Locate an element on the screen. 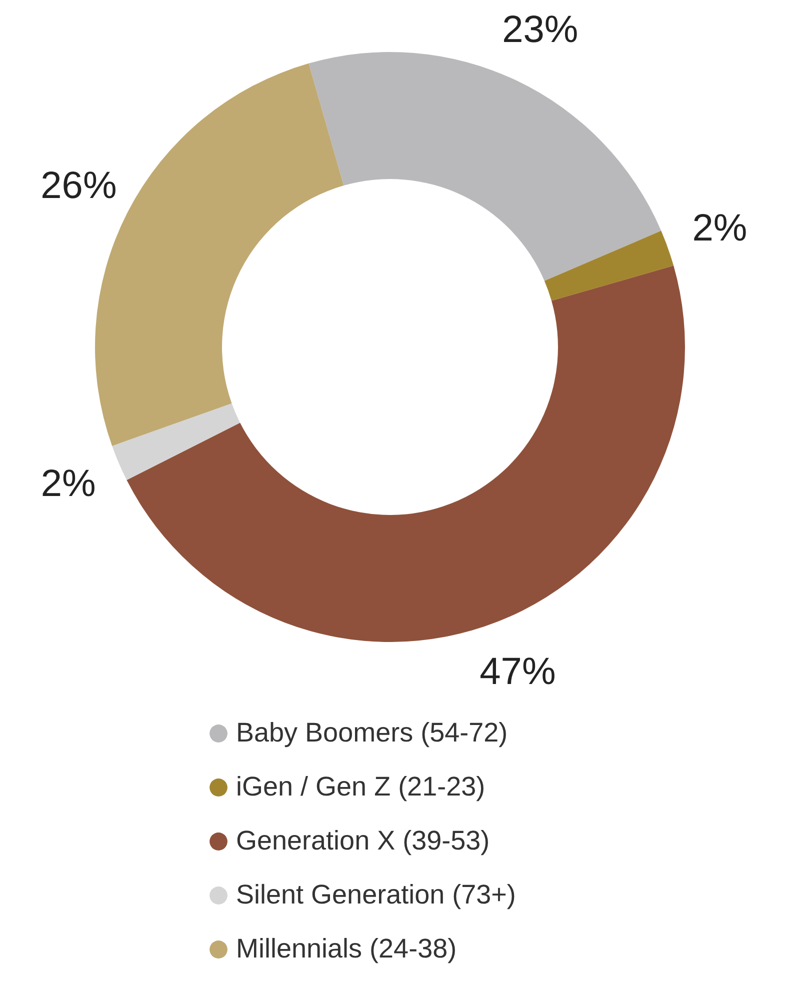 This screenshot has width=801, height=981. legend-label: Millennials (24-38) is located at coordinates (346, 949).